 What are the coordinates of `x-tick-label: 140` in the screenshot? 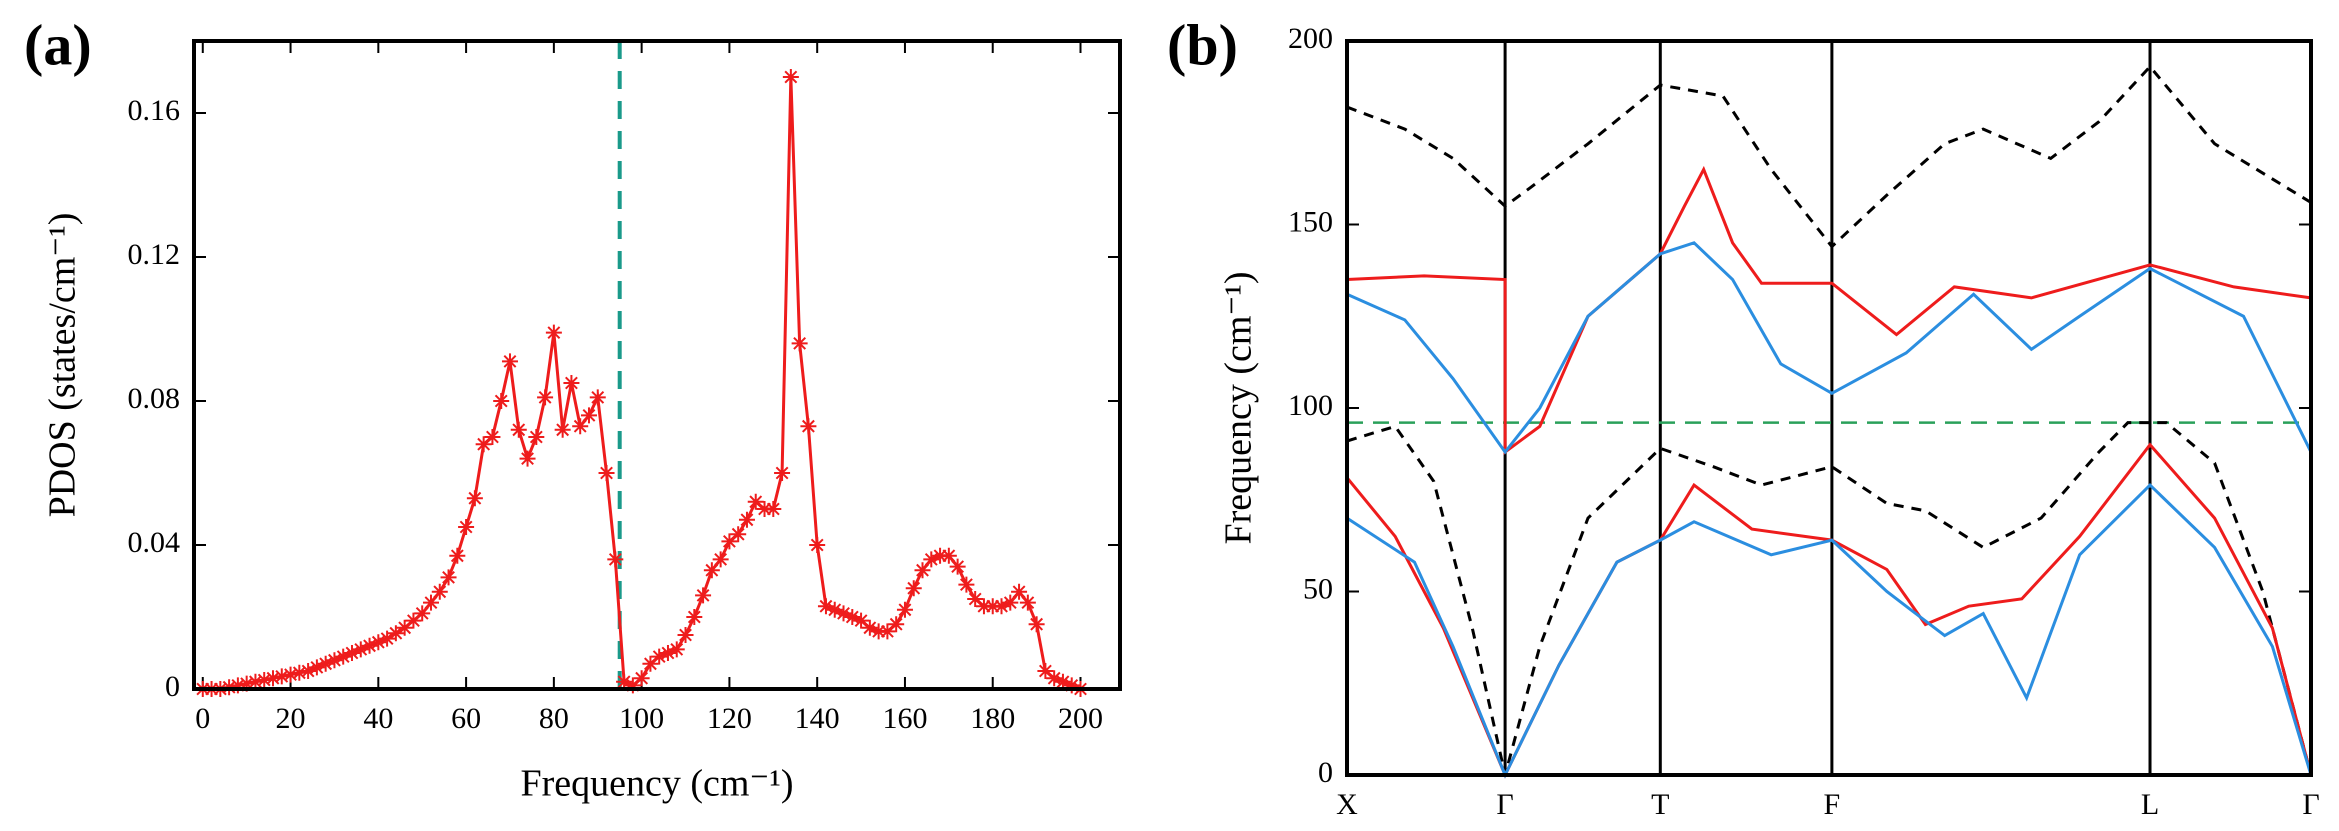 It's located at (817, 718).